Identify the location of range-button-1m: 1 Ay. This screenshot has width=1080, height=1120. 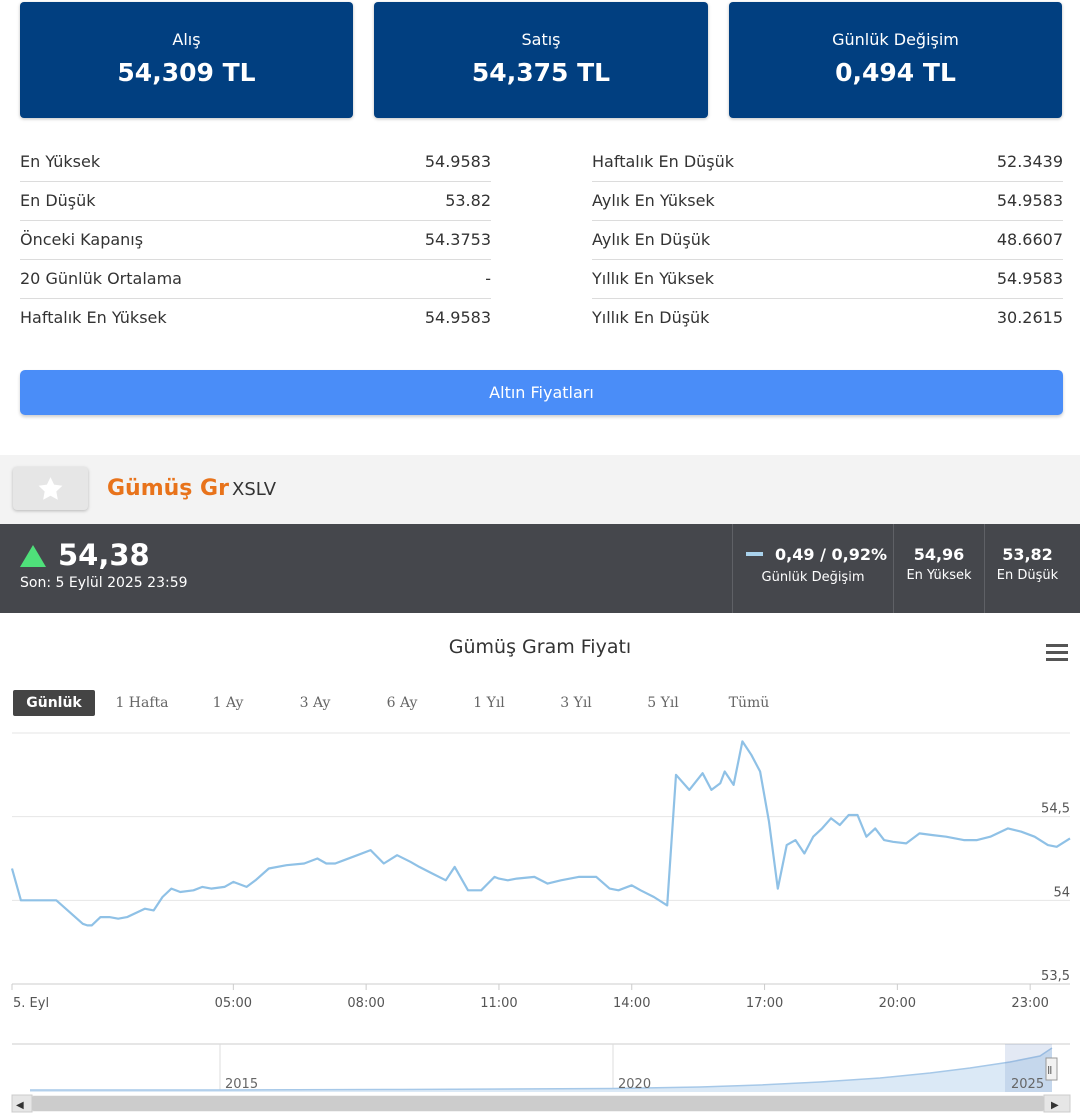
(228, 703).